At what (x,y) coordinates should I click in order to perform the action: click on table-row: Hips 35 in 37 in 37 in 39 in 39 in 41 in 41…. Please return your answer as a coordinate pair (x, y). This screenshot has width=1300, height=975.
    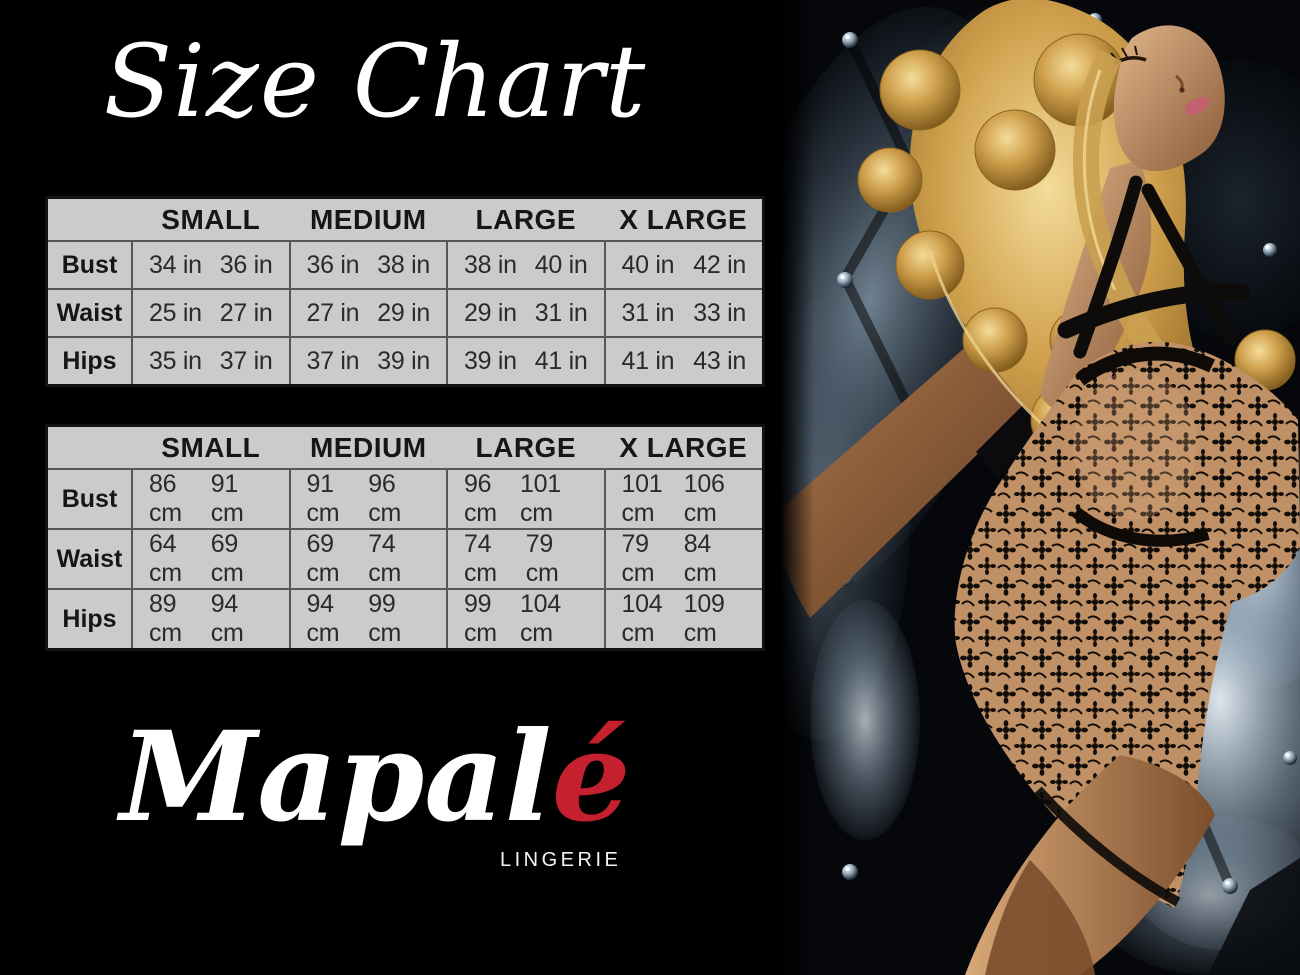
    Looking at the image, I should click on (405, 360).